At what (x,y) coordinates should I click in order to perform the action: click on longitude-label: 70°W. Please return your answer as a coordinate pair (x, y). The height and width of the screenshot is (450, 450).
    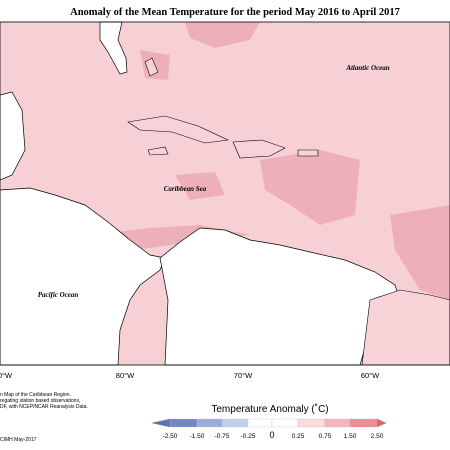
    Looking at the image, I should click on (243, 375).